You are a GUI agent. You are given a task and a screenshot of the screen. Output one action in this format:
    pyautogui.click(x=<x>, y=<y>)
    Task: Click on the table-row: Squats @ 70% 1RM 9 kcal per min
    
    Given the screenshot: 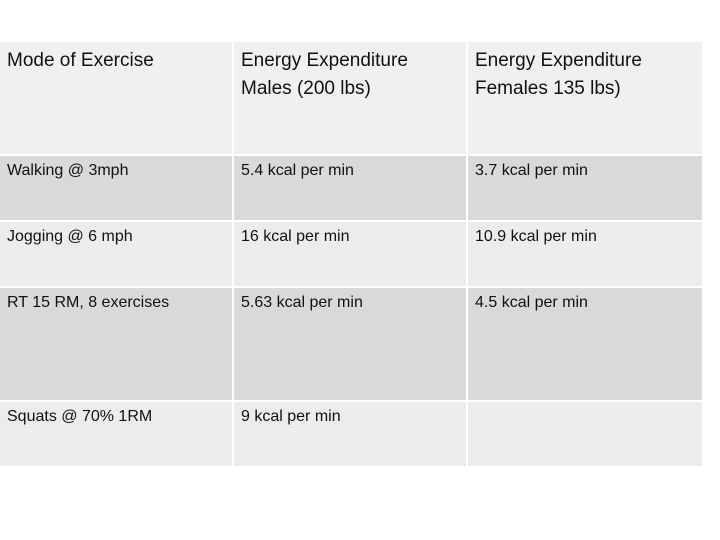 What is the action you would take?
    pyautogui.click(x=351, y=434)
    